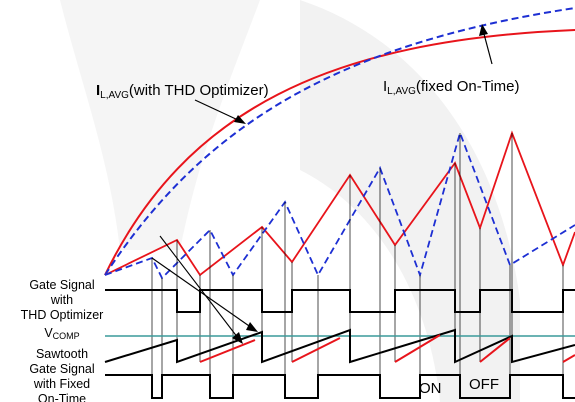 Image resolution: width=575 pixels, height=402 pixels. What do you see at coordinates (220, 111) in the screenshot?
I see `thd-callout-arrow` at bounding box center [220, 111].